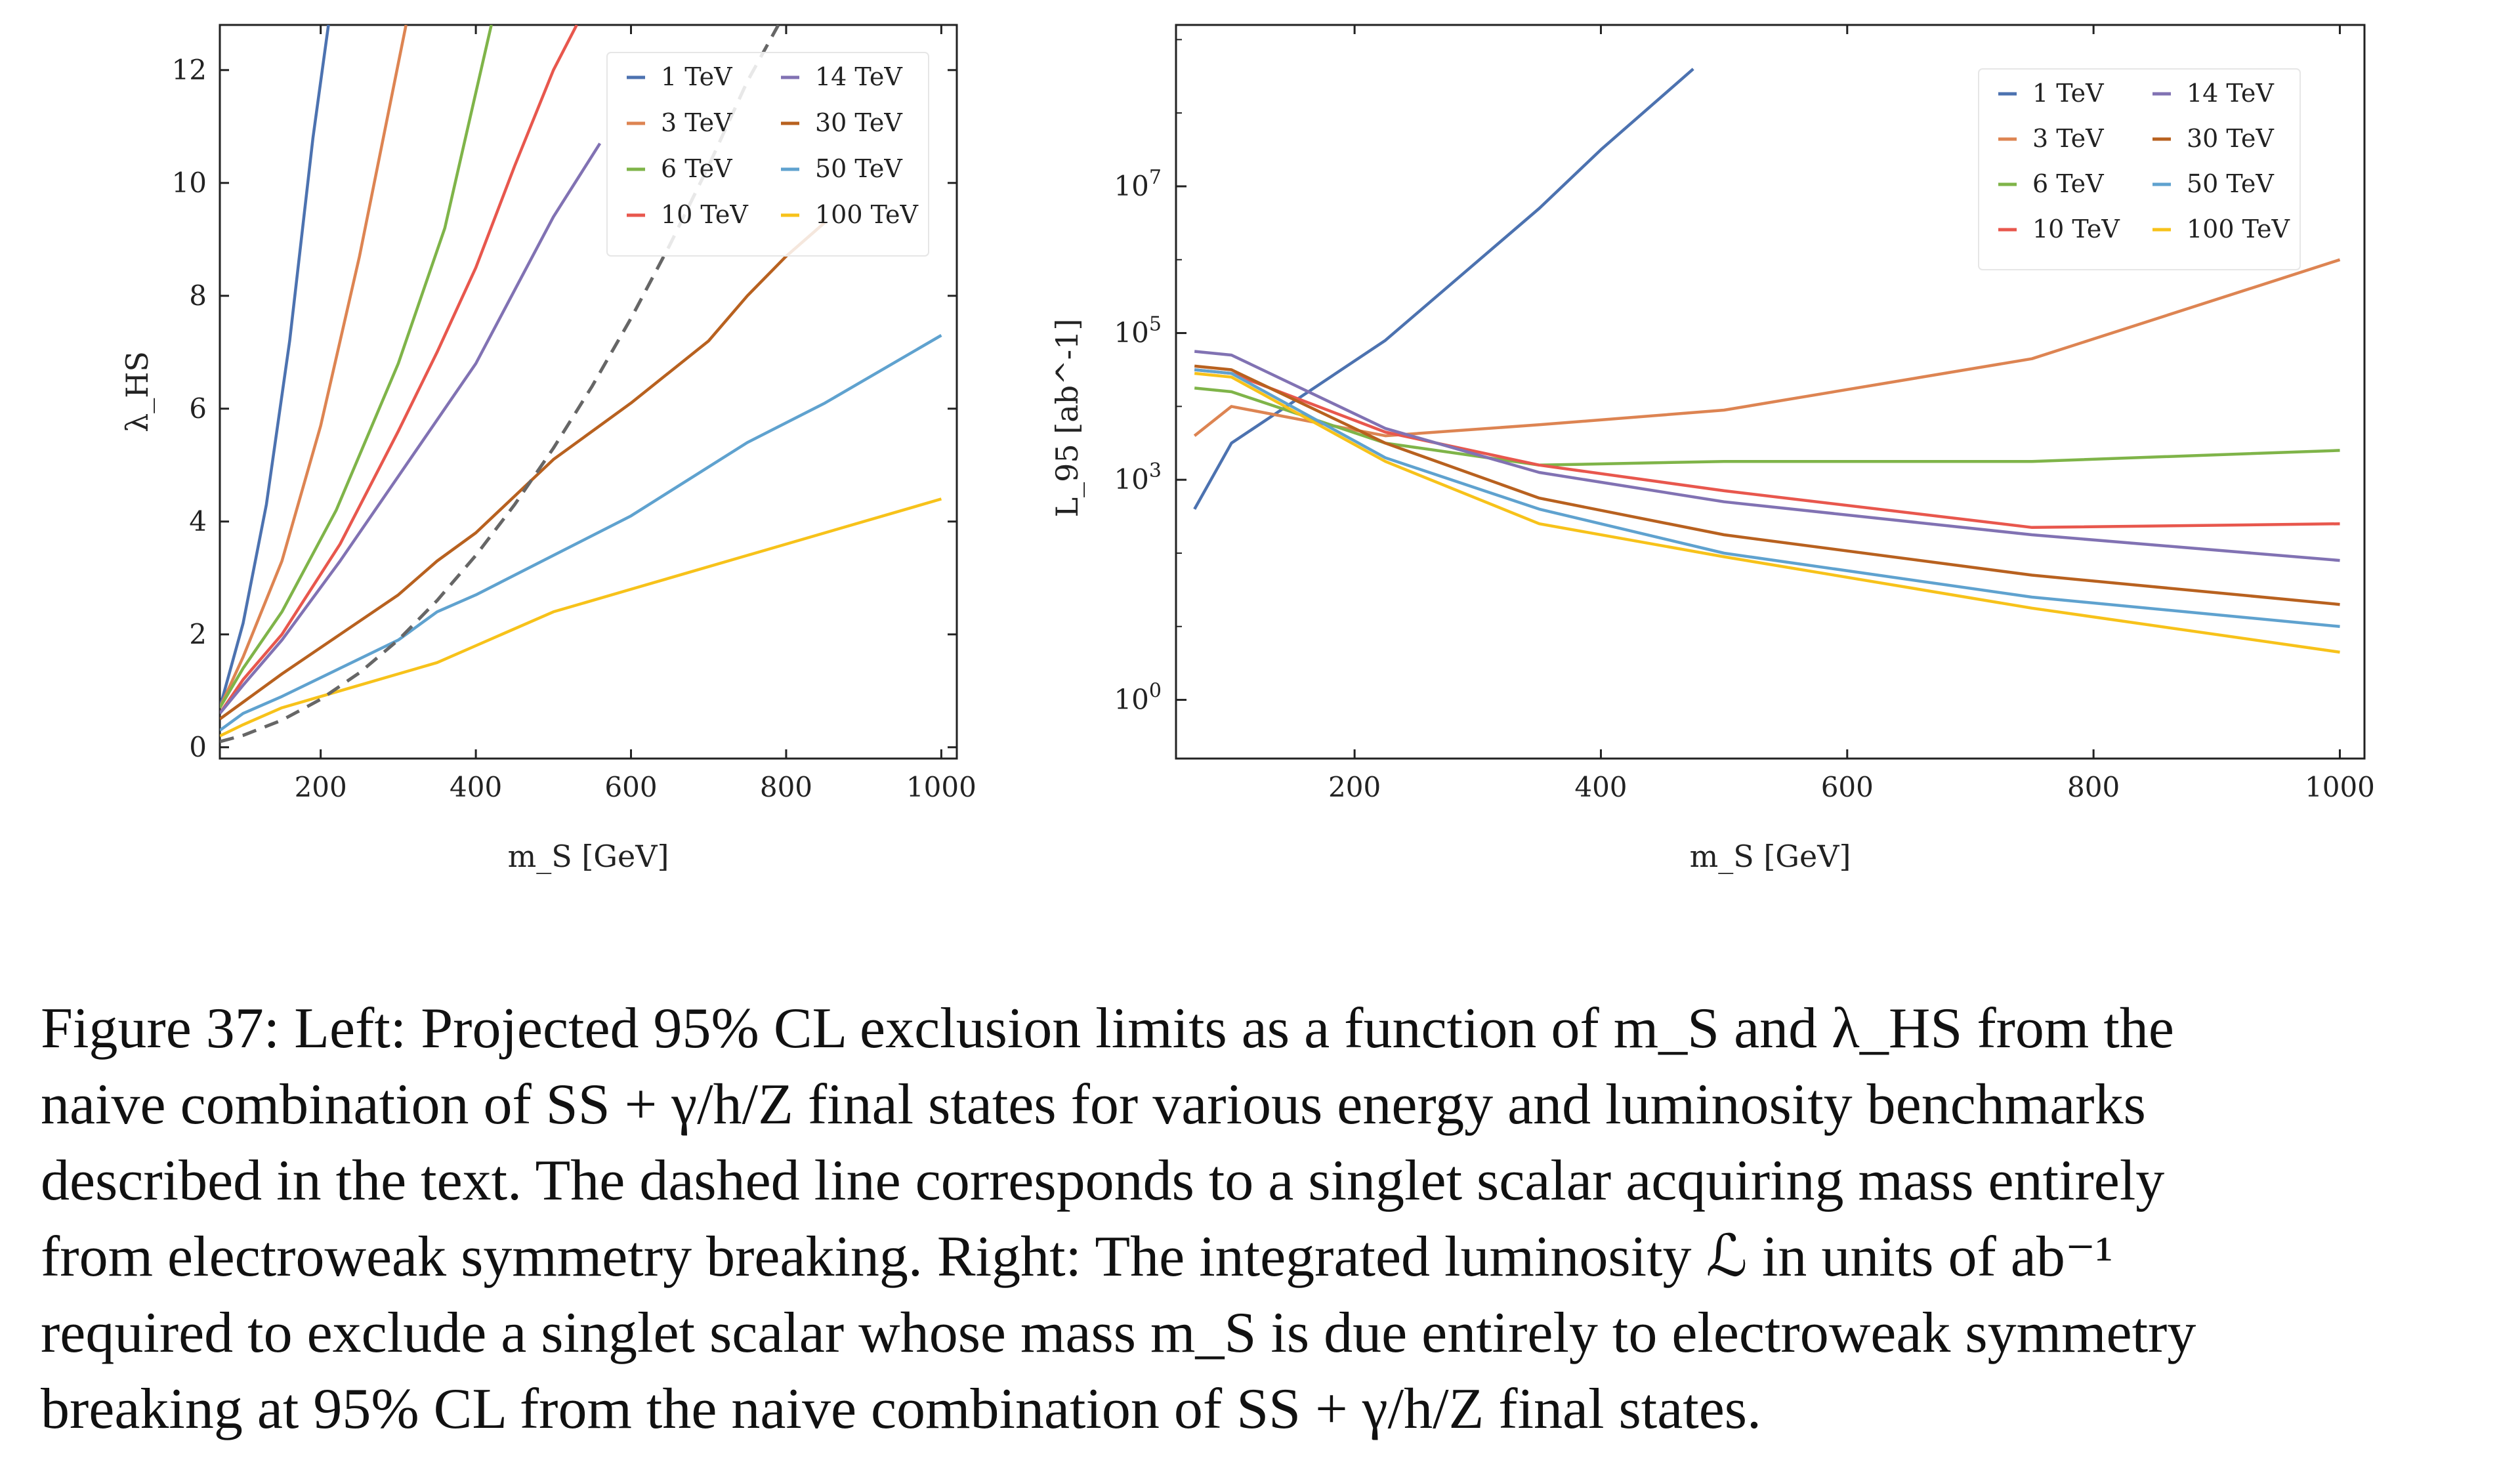 The height and width of the screenshot is (1460, 2520). Describe the element at coordinates (2068, 183) in the screenshot. I see `legend-label-right: 6 TeV` at that location.